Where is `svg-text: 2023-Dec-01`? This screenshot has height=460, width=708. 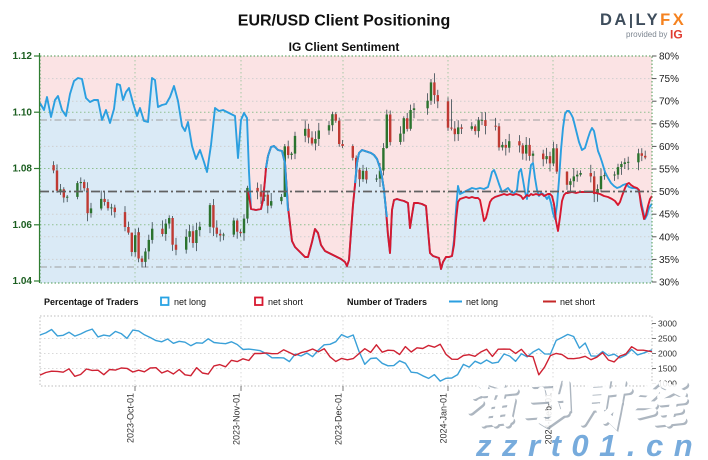
svg-text: 2023-Dec-01 is located at coordinates (339, 419).